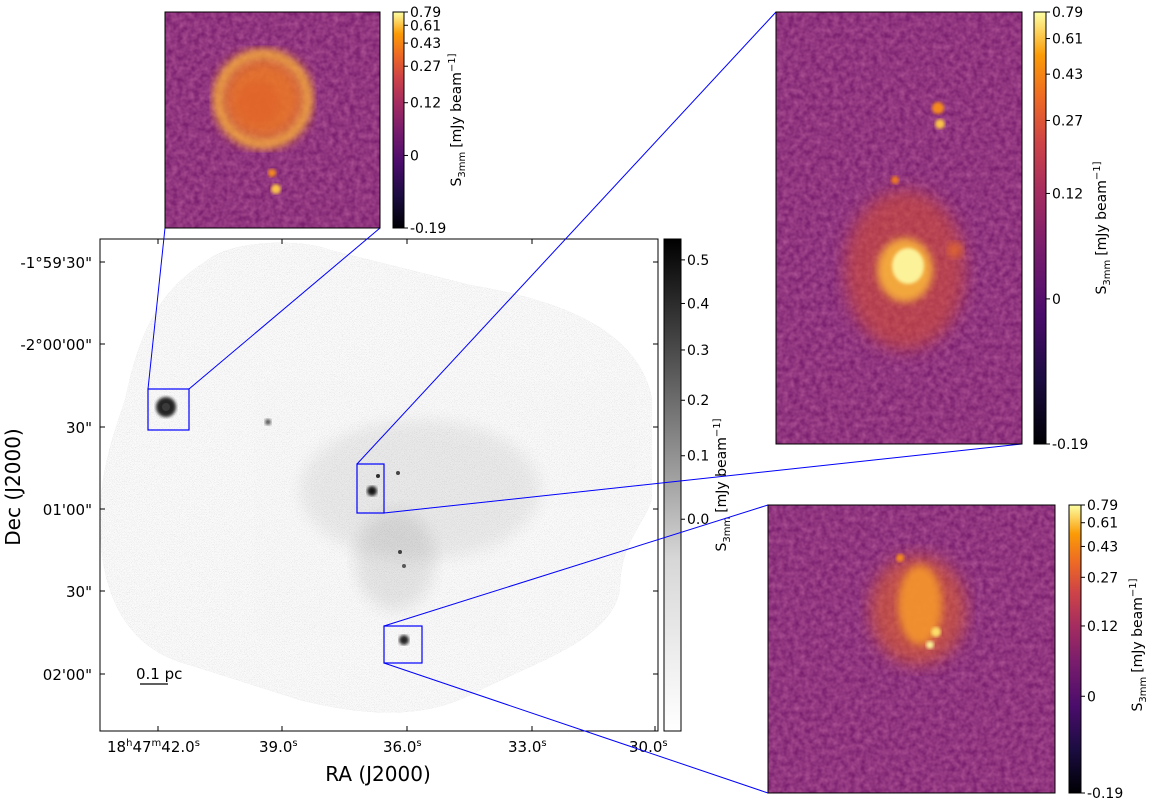 This screenshot has width=1155, height=806. Describe the element at coordinates (168, 409) in the screenshot. I see `zoom-box-top-left` at that location.